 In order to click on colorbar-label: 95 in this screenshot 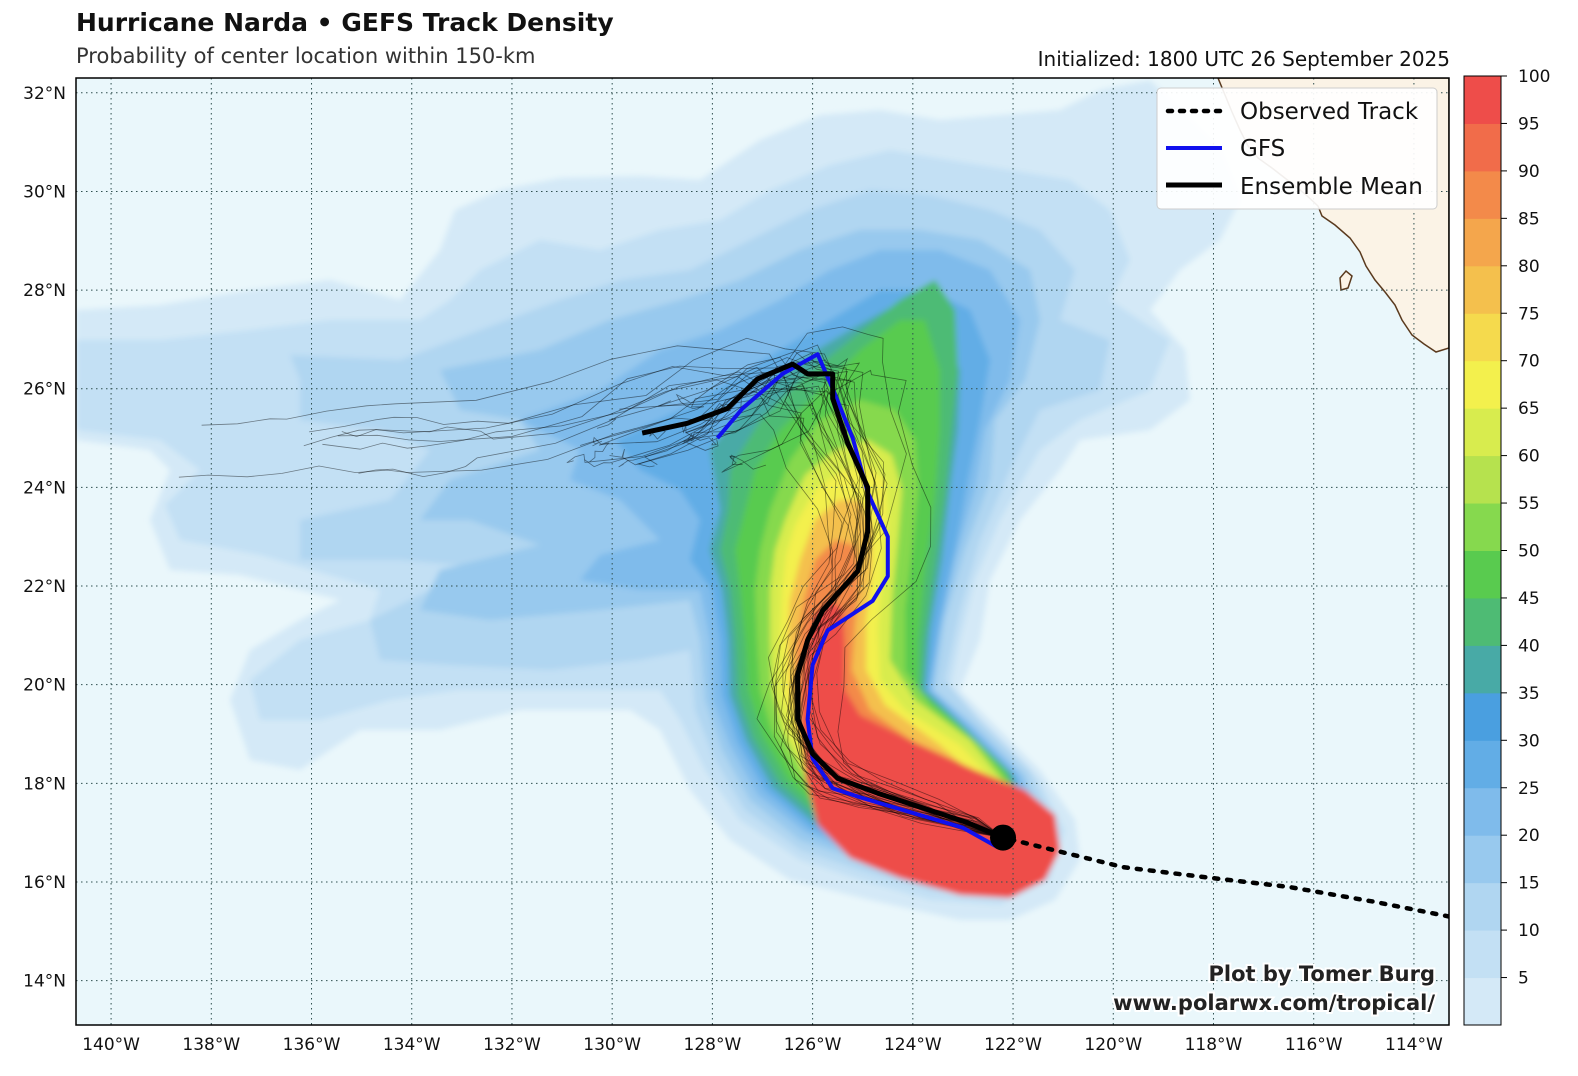, I will do `click(1529, 124)`.